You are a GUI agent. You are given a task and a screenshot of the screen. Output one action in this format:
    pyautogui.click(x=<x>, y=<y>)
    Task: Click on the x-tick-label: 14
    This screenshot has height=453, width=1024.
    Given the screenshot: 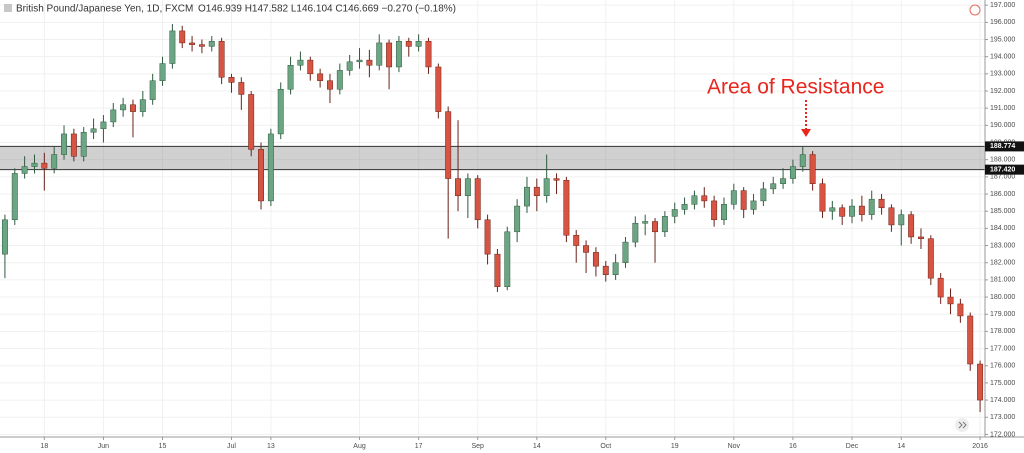 What is the action you would take?
    pyautogui.click(x=901, y=446)
    